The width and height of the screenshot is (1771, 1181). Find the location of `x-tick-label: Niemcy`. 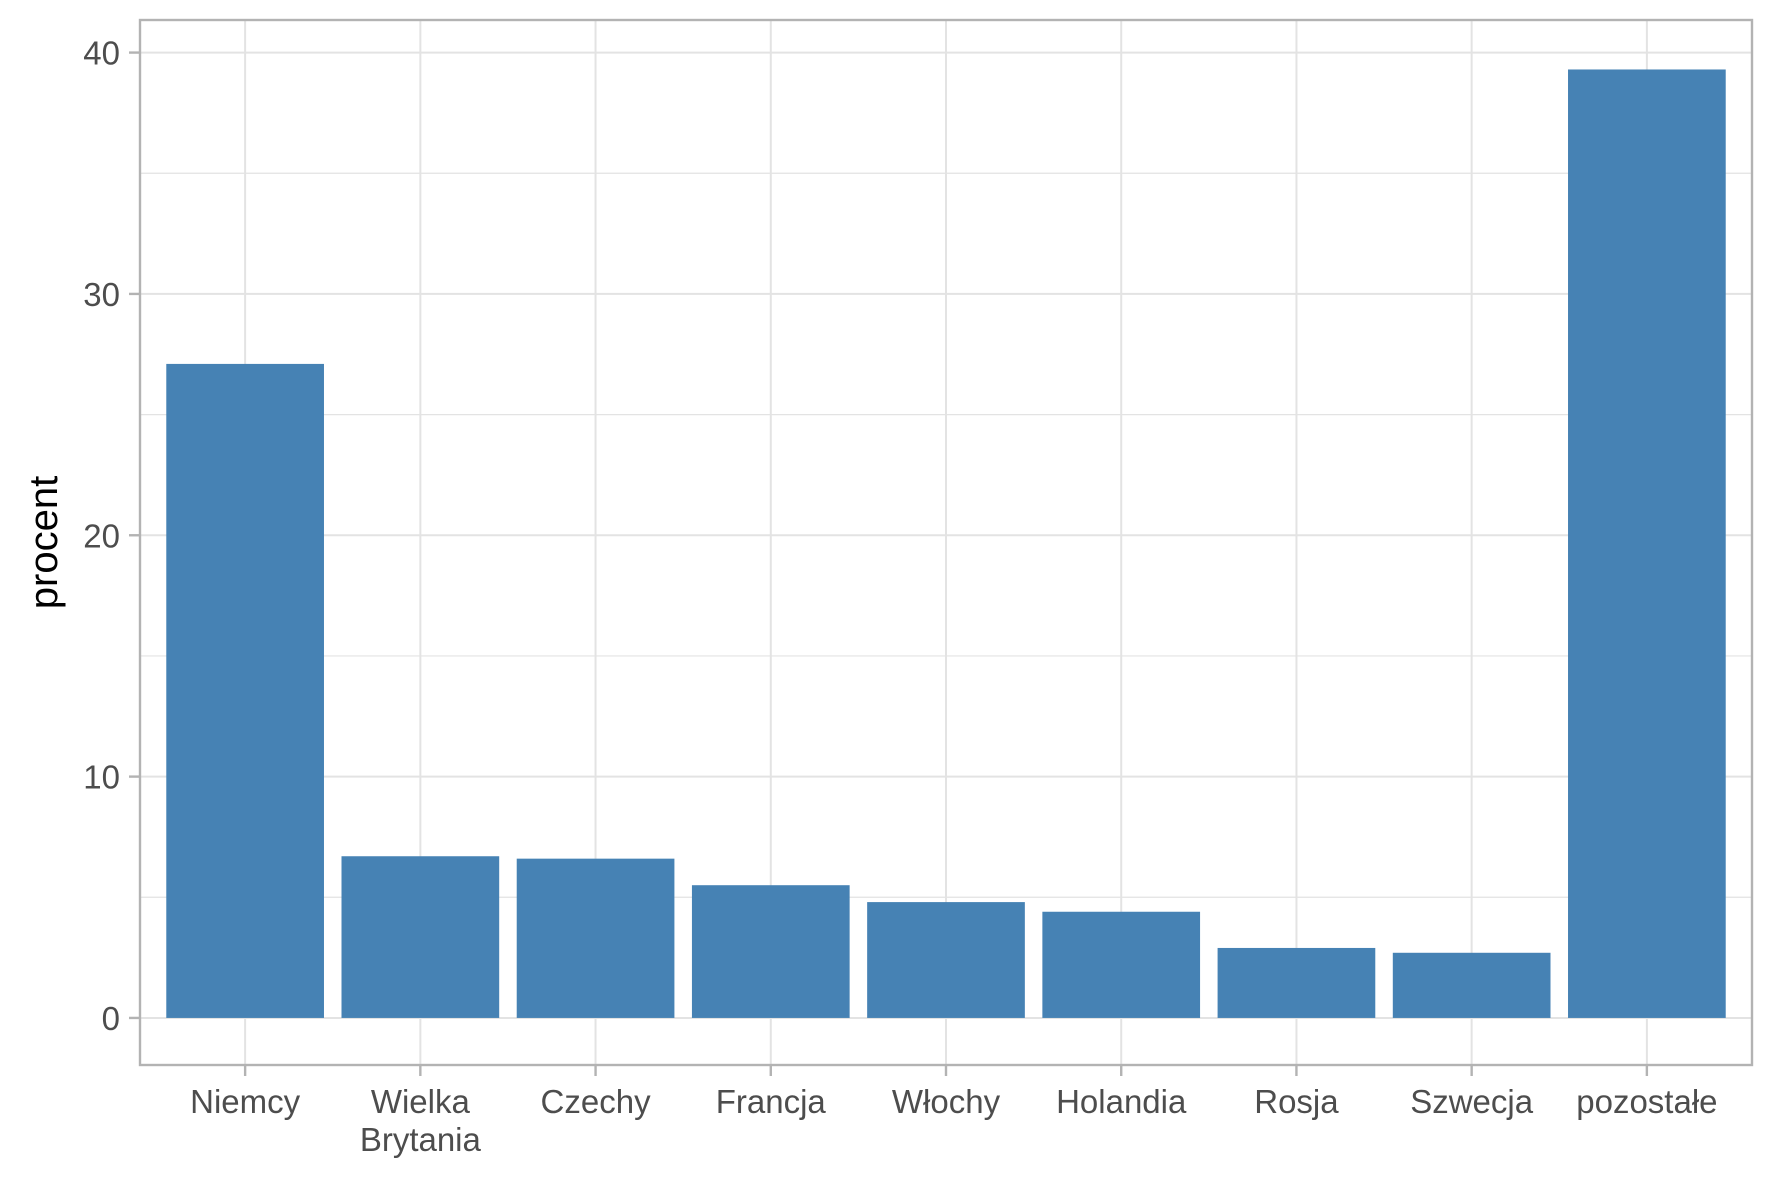

x-tick-label: Niemcy is located at coordinates (245, 1101).